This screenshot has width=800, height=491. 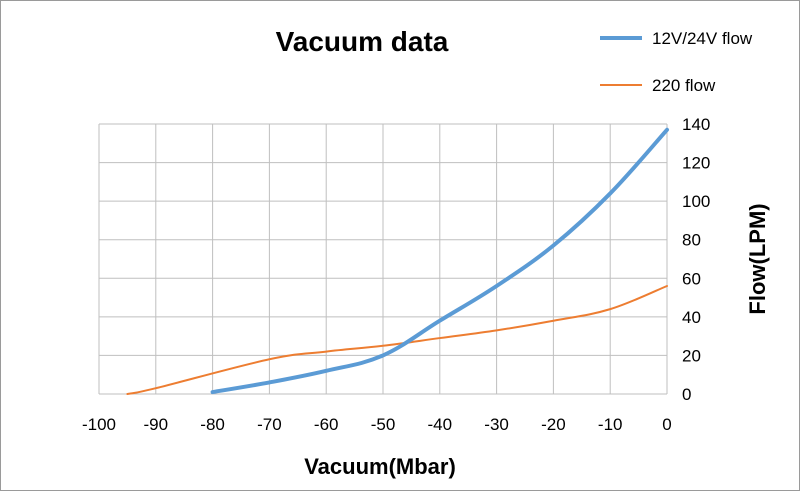 What do you see at coordinates (684, 85) in the screenshot?
I see `legend-label: 220 flow` at bounding box center [684, 85].